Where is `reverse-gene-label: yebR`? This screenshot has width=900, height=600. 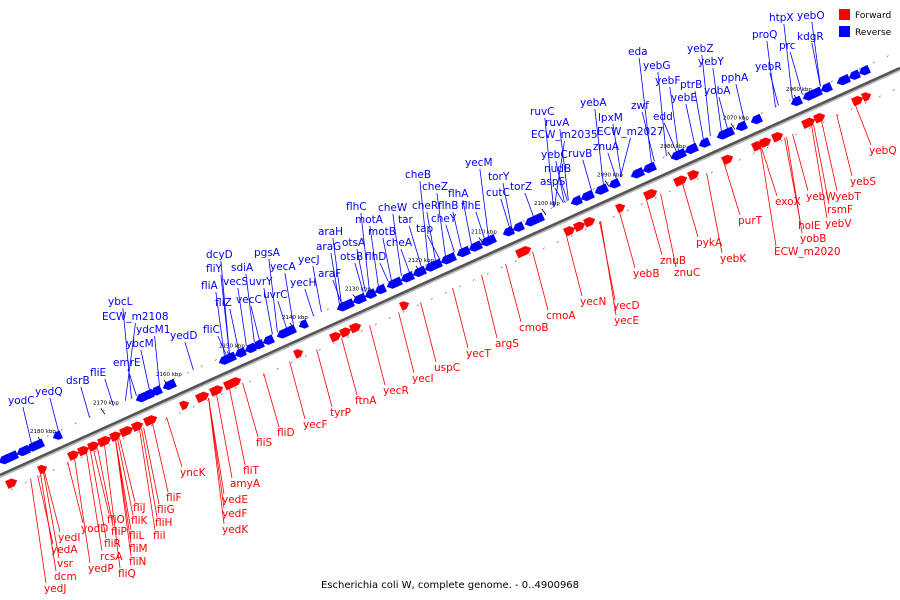 reverse-gene-label: yebR is located at coordinates (768, 67).